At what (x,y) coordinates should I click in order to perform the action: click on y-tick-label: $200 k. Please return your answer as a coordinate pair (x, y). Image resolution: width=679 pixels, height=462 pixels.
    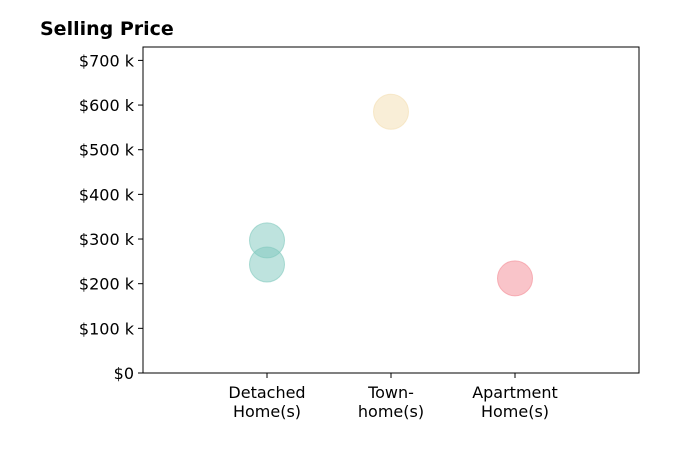
    Looking at the image, I should click on (107, 284).